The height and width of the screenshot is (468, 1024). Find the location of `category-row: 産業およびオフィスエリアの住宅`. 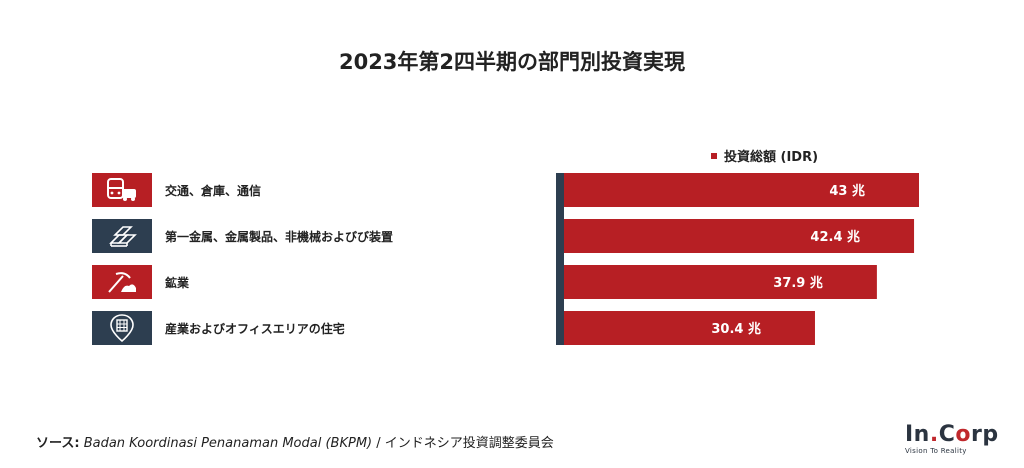

category-row: 産業およびオフィスエリアの住宅 is located at coordinates (218, 328).